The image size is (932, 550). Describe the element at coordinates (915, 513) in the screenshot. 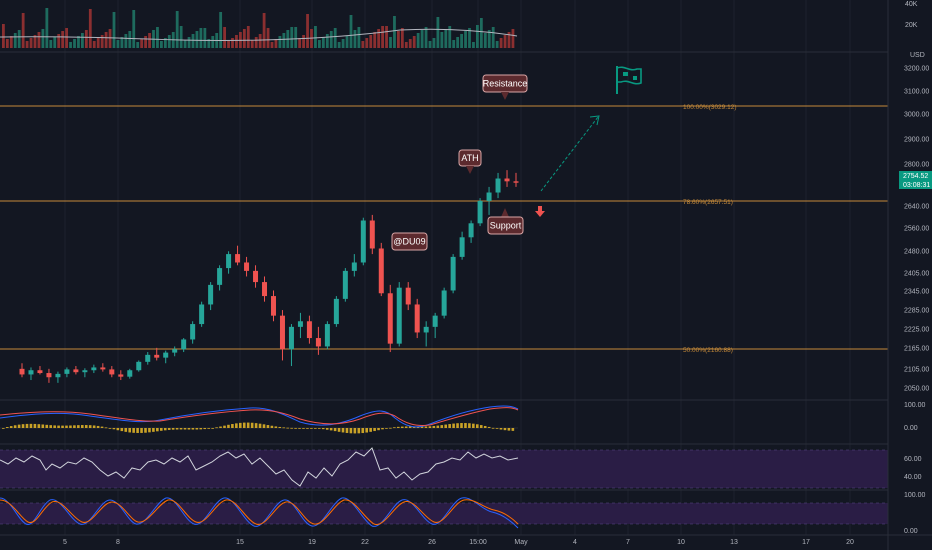

I see `stoch-axis: 100.00 0.00` at that location.